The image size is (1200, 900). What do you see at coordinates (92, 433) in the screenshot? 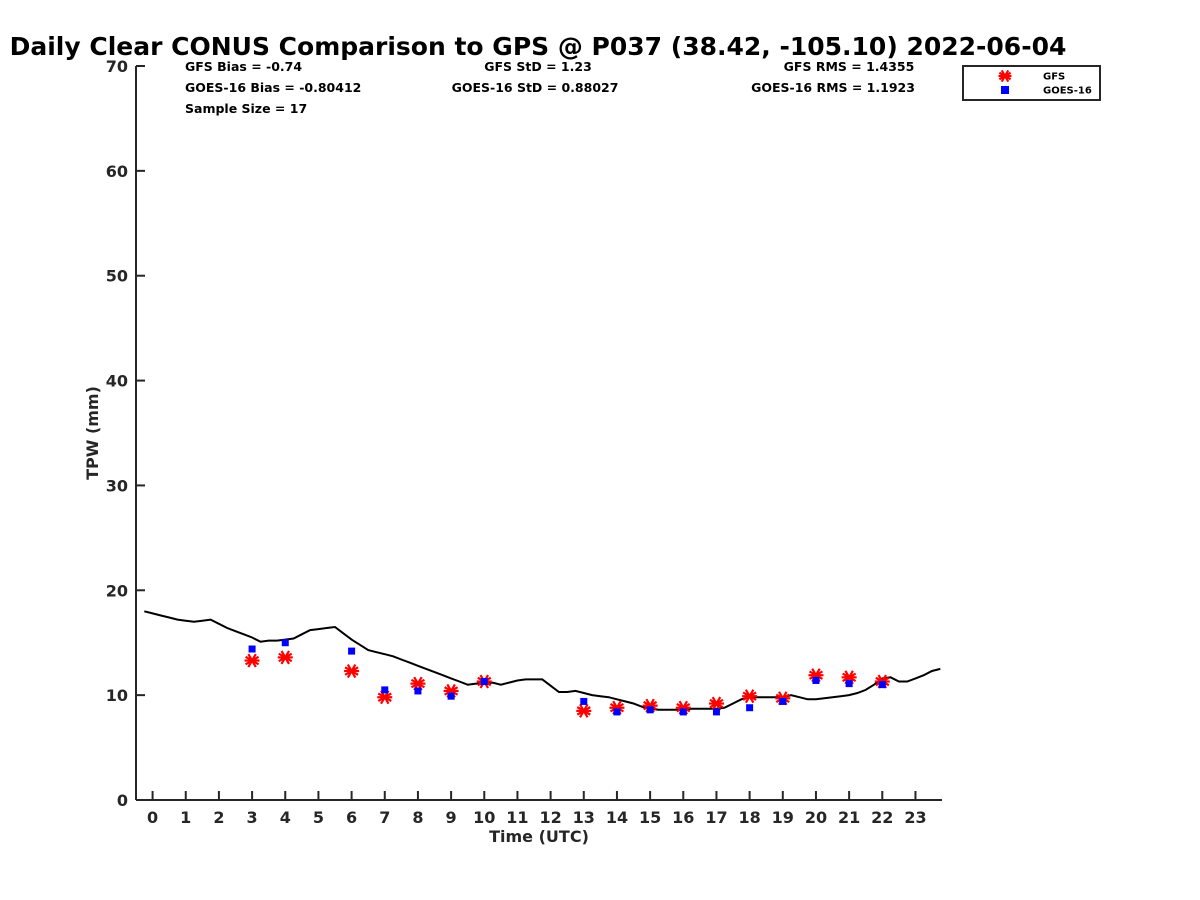
I see `y-axis-label: TPW (mm)` at bounding box center [92, 433].